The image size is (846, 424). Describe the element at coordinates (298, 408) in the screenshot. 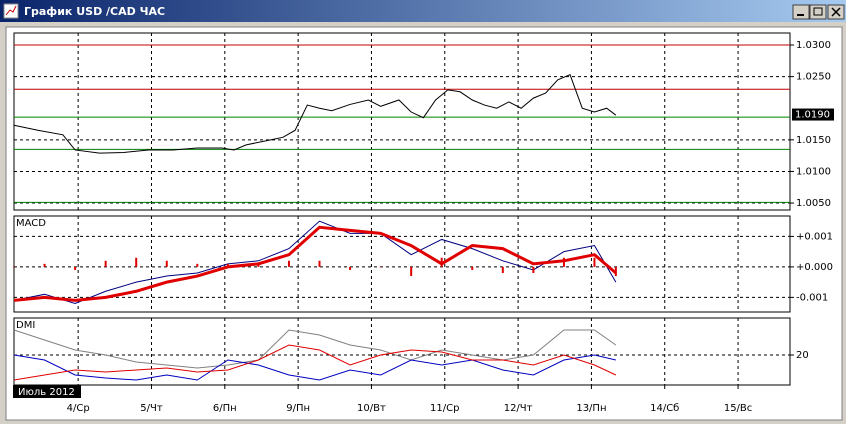

I see `x-tick-label: 9/Пн` at that location.